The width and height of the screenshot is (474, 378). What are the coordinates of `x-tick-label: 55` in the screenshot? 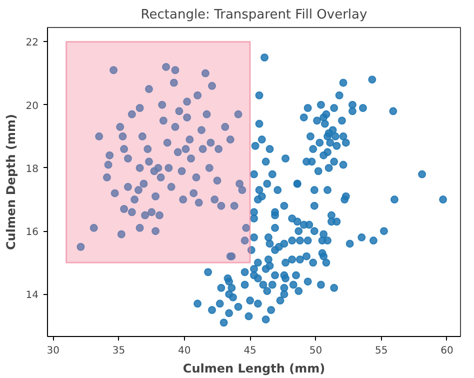 It's located at (381, 351).